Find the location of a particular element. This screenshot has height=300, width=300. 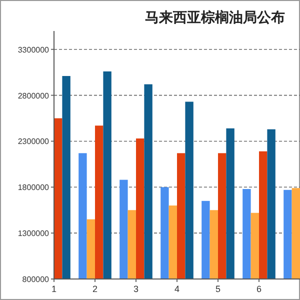

y-tick-label: 3300000 is located at coordinates (34, 49).